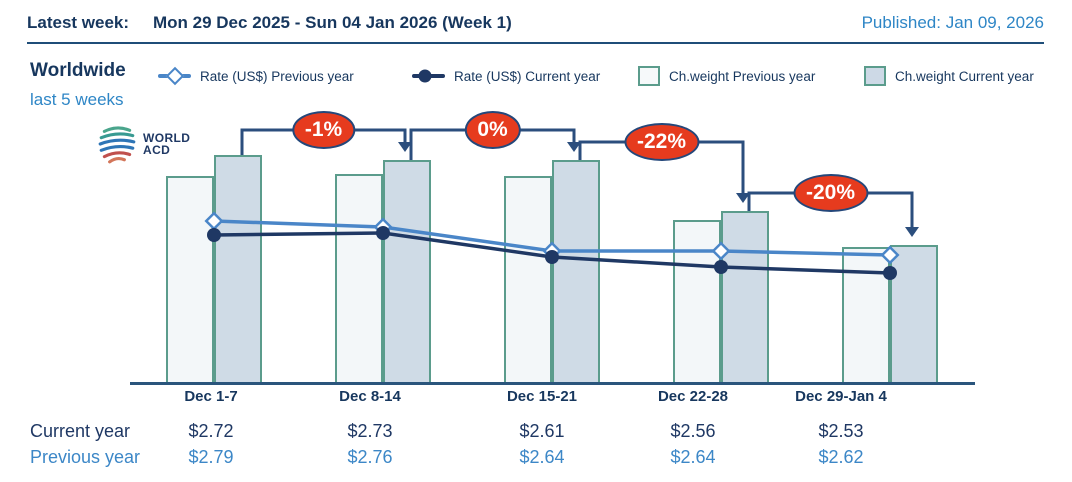 The image size is (1072, 482). Describe the element at coordinates (211, 431) in the screenshot. I see `current-year-rate-0: $2.72` at that location.